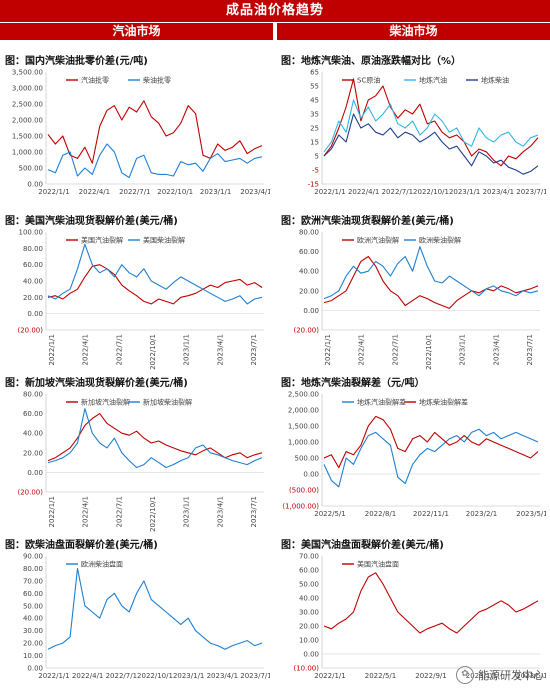 The image size is (550, 696). Describe the element at coordinates (353, 383) in the screenshot. I see `chart-title: 图：地炼汽柴油裂解差（元/吨）` at that location.